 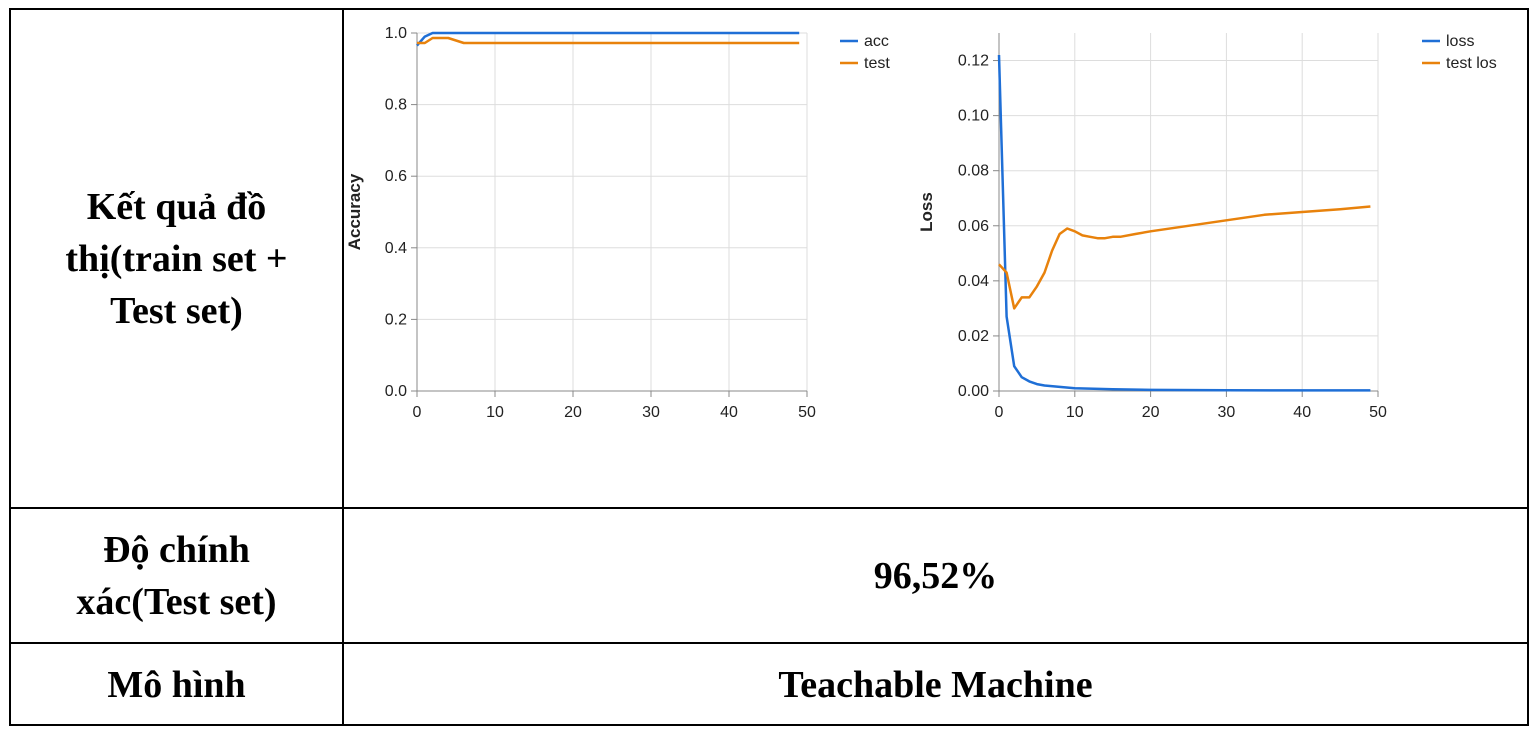 What do you see at coordinates (973, 116) in the screenshot?
I see `y-tick-label: 0.10` at bounding box center [973, 116].